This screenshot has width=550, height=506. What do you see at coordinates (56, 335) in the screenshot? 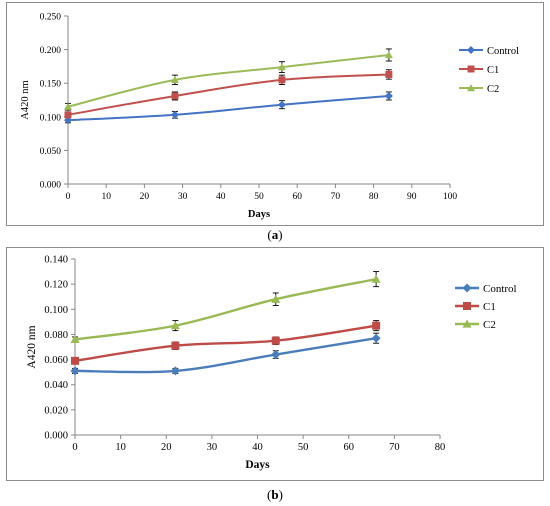
I see `y-tick-label: 0.080` at bounding box center [56, 335].